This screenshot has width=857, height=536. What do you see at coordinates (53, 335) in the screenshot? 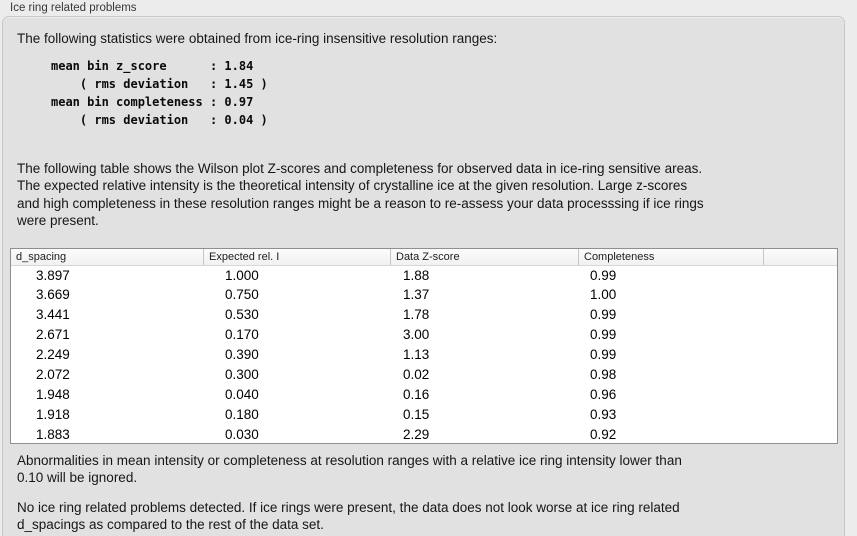
I see `table-cell: 2.671` at bounding box center [53, 335].